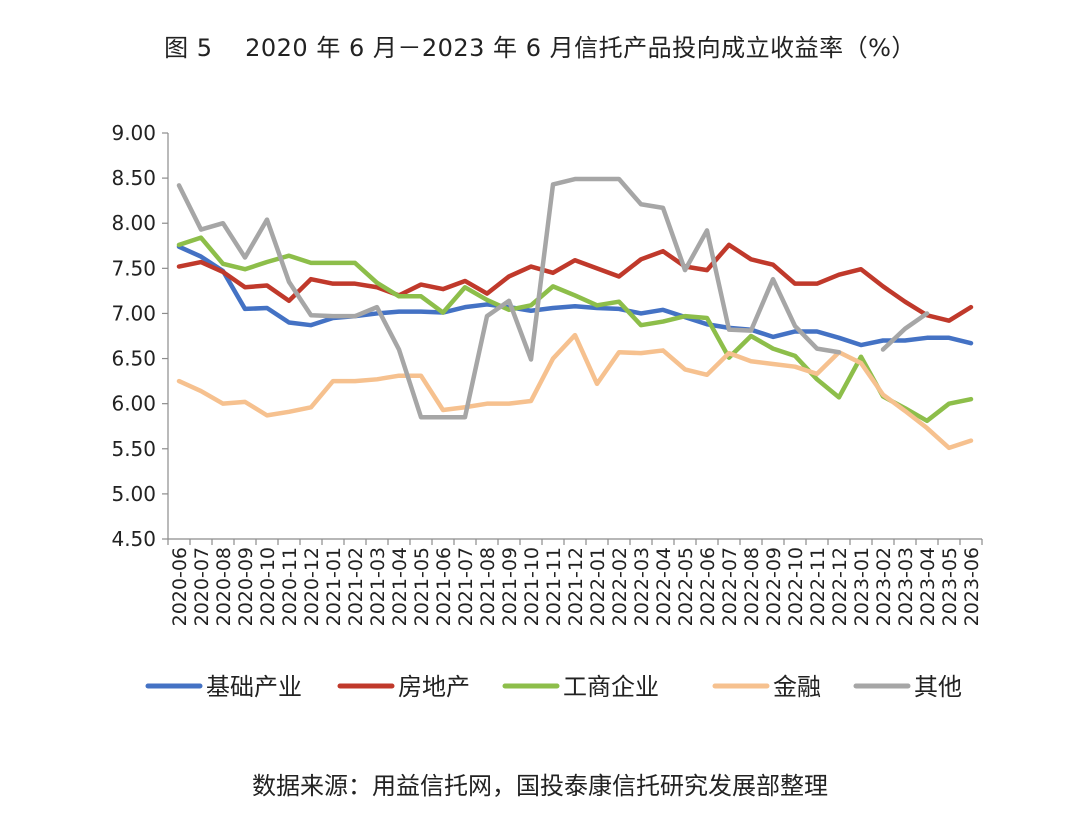 Image resolution: width=1080 pixels, height=824 pixels. What do you see at coordinates (133, 133) in the screenshot?
I see `y-tick-label: 9.00` at bounding box center [133, 133].